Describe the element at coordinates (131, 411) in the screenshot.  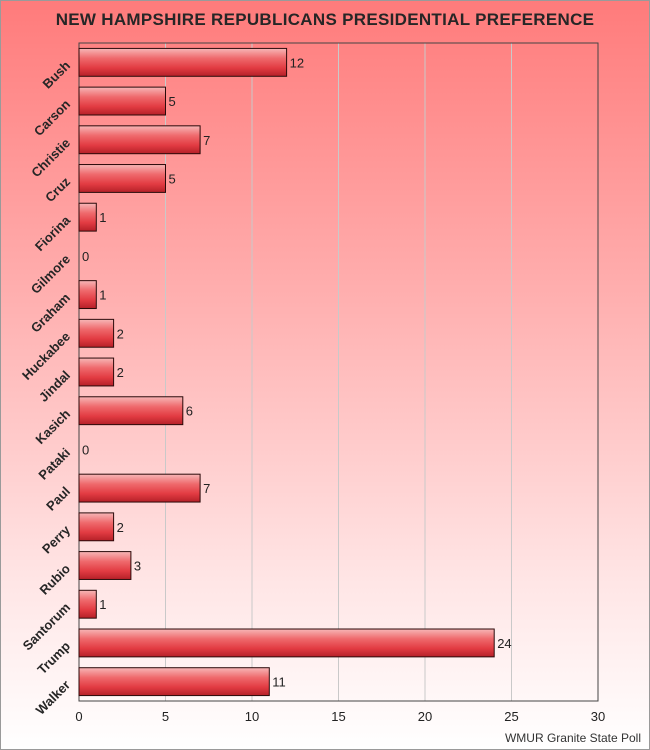
I see `bar-kasich` at that location.